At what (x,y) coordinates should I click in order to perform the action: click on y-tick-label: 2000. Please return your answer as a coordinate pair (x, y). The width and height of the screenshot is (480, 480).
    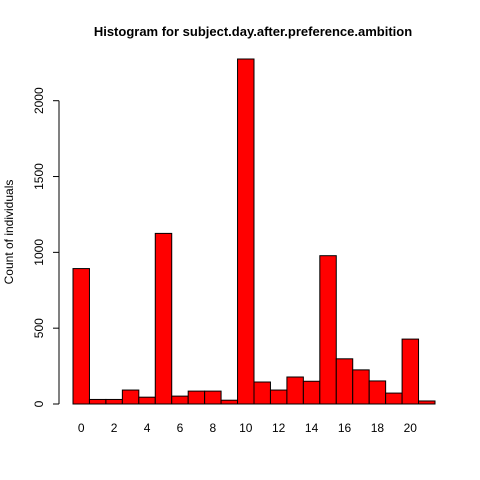
    Looking at the image, I should click on (39, 100).